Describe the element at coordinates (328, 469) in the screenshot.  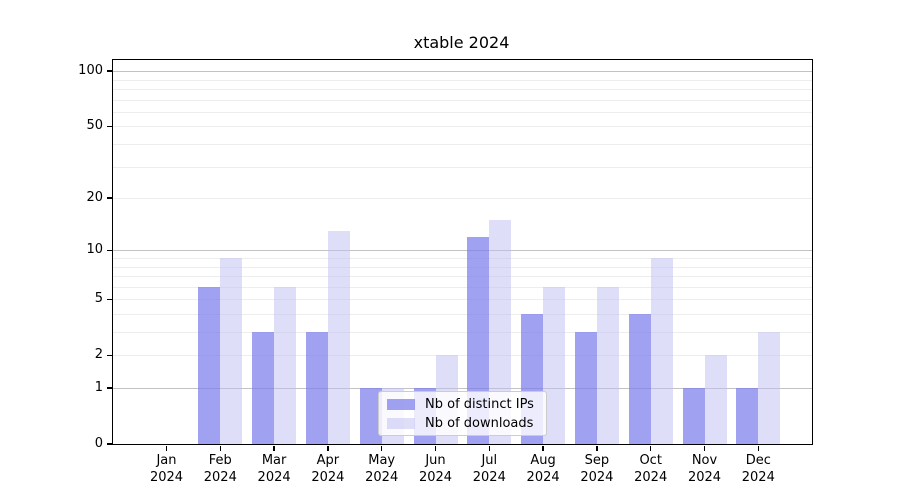
I see `x-tick-label: Apr 2024` at that location.